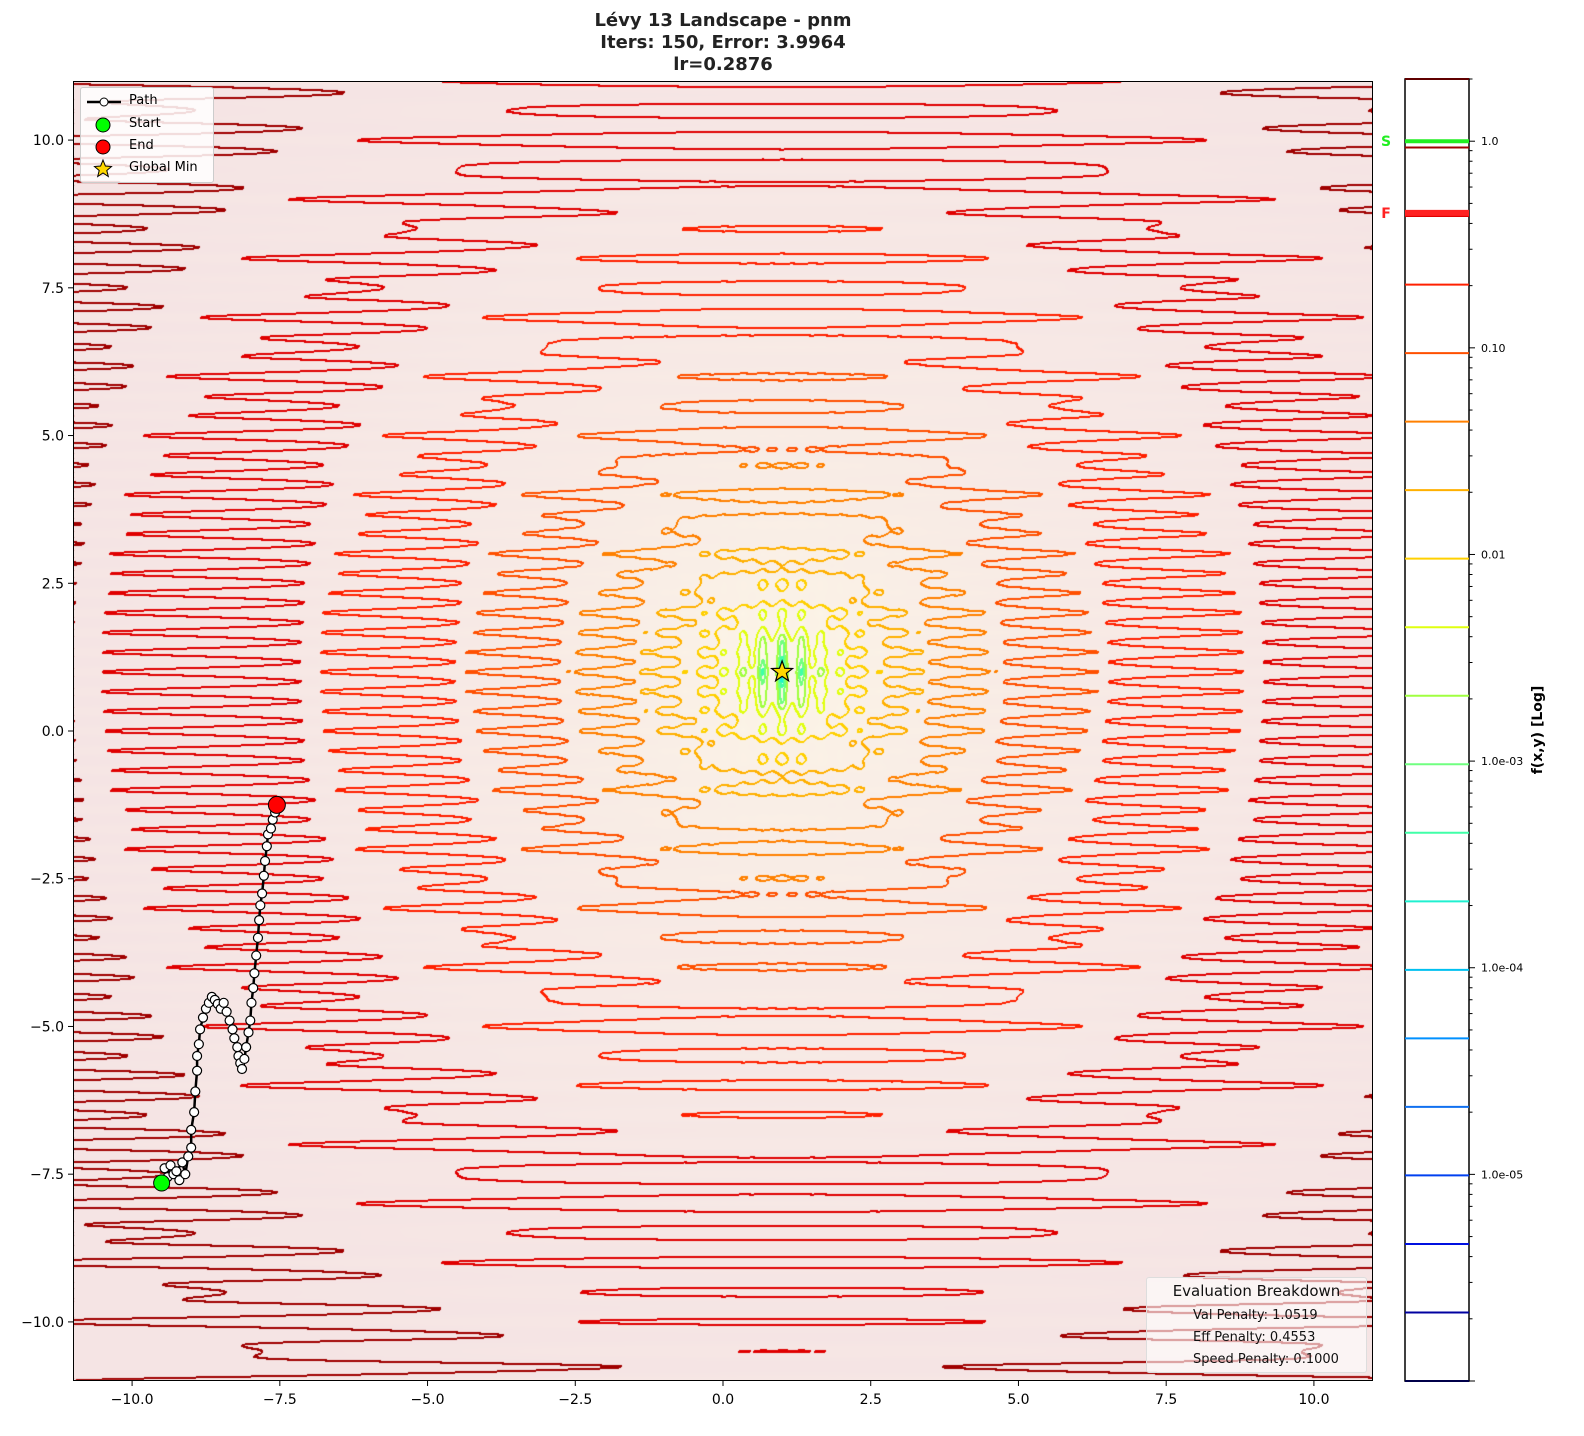  I want to click on x-tick-label: 7.5, so click(1166, 1400).